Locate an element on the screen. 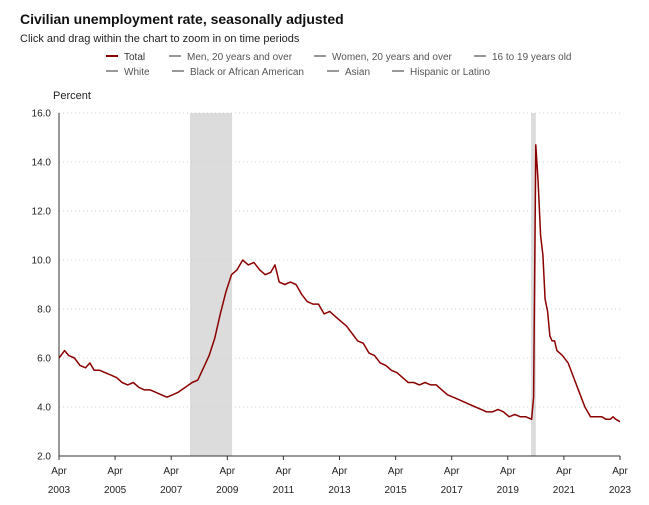 Image resolution: width=649 pixels, height=505 pixels. legend-item-hispanic: Hispanic or Latino is located at coordinates (441, 72).